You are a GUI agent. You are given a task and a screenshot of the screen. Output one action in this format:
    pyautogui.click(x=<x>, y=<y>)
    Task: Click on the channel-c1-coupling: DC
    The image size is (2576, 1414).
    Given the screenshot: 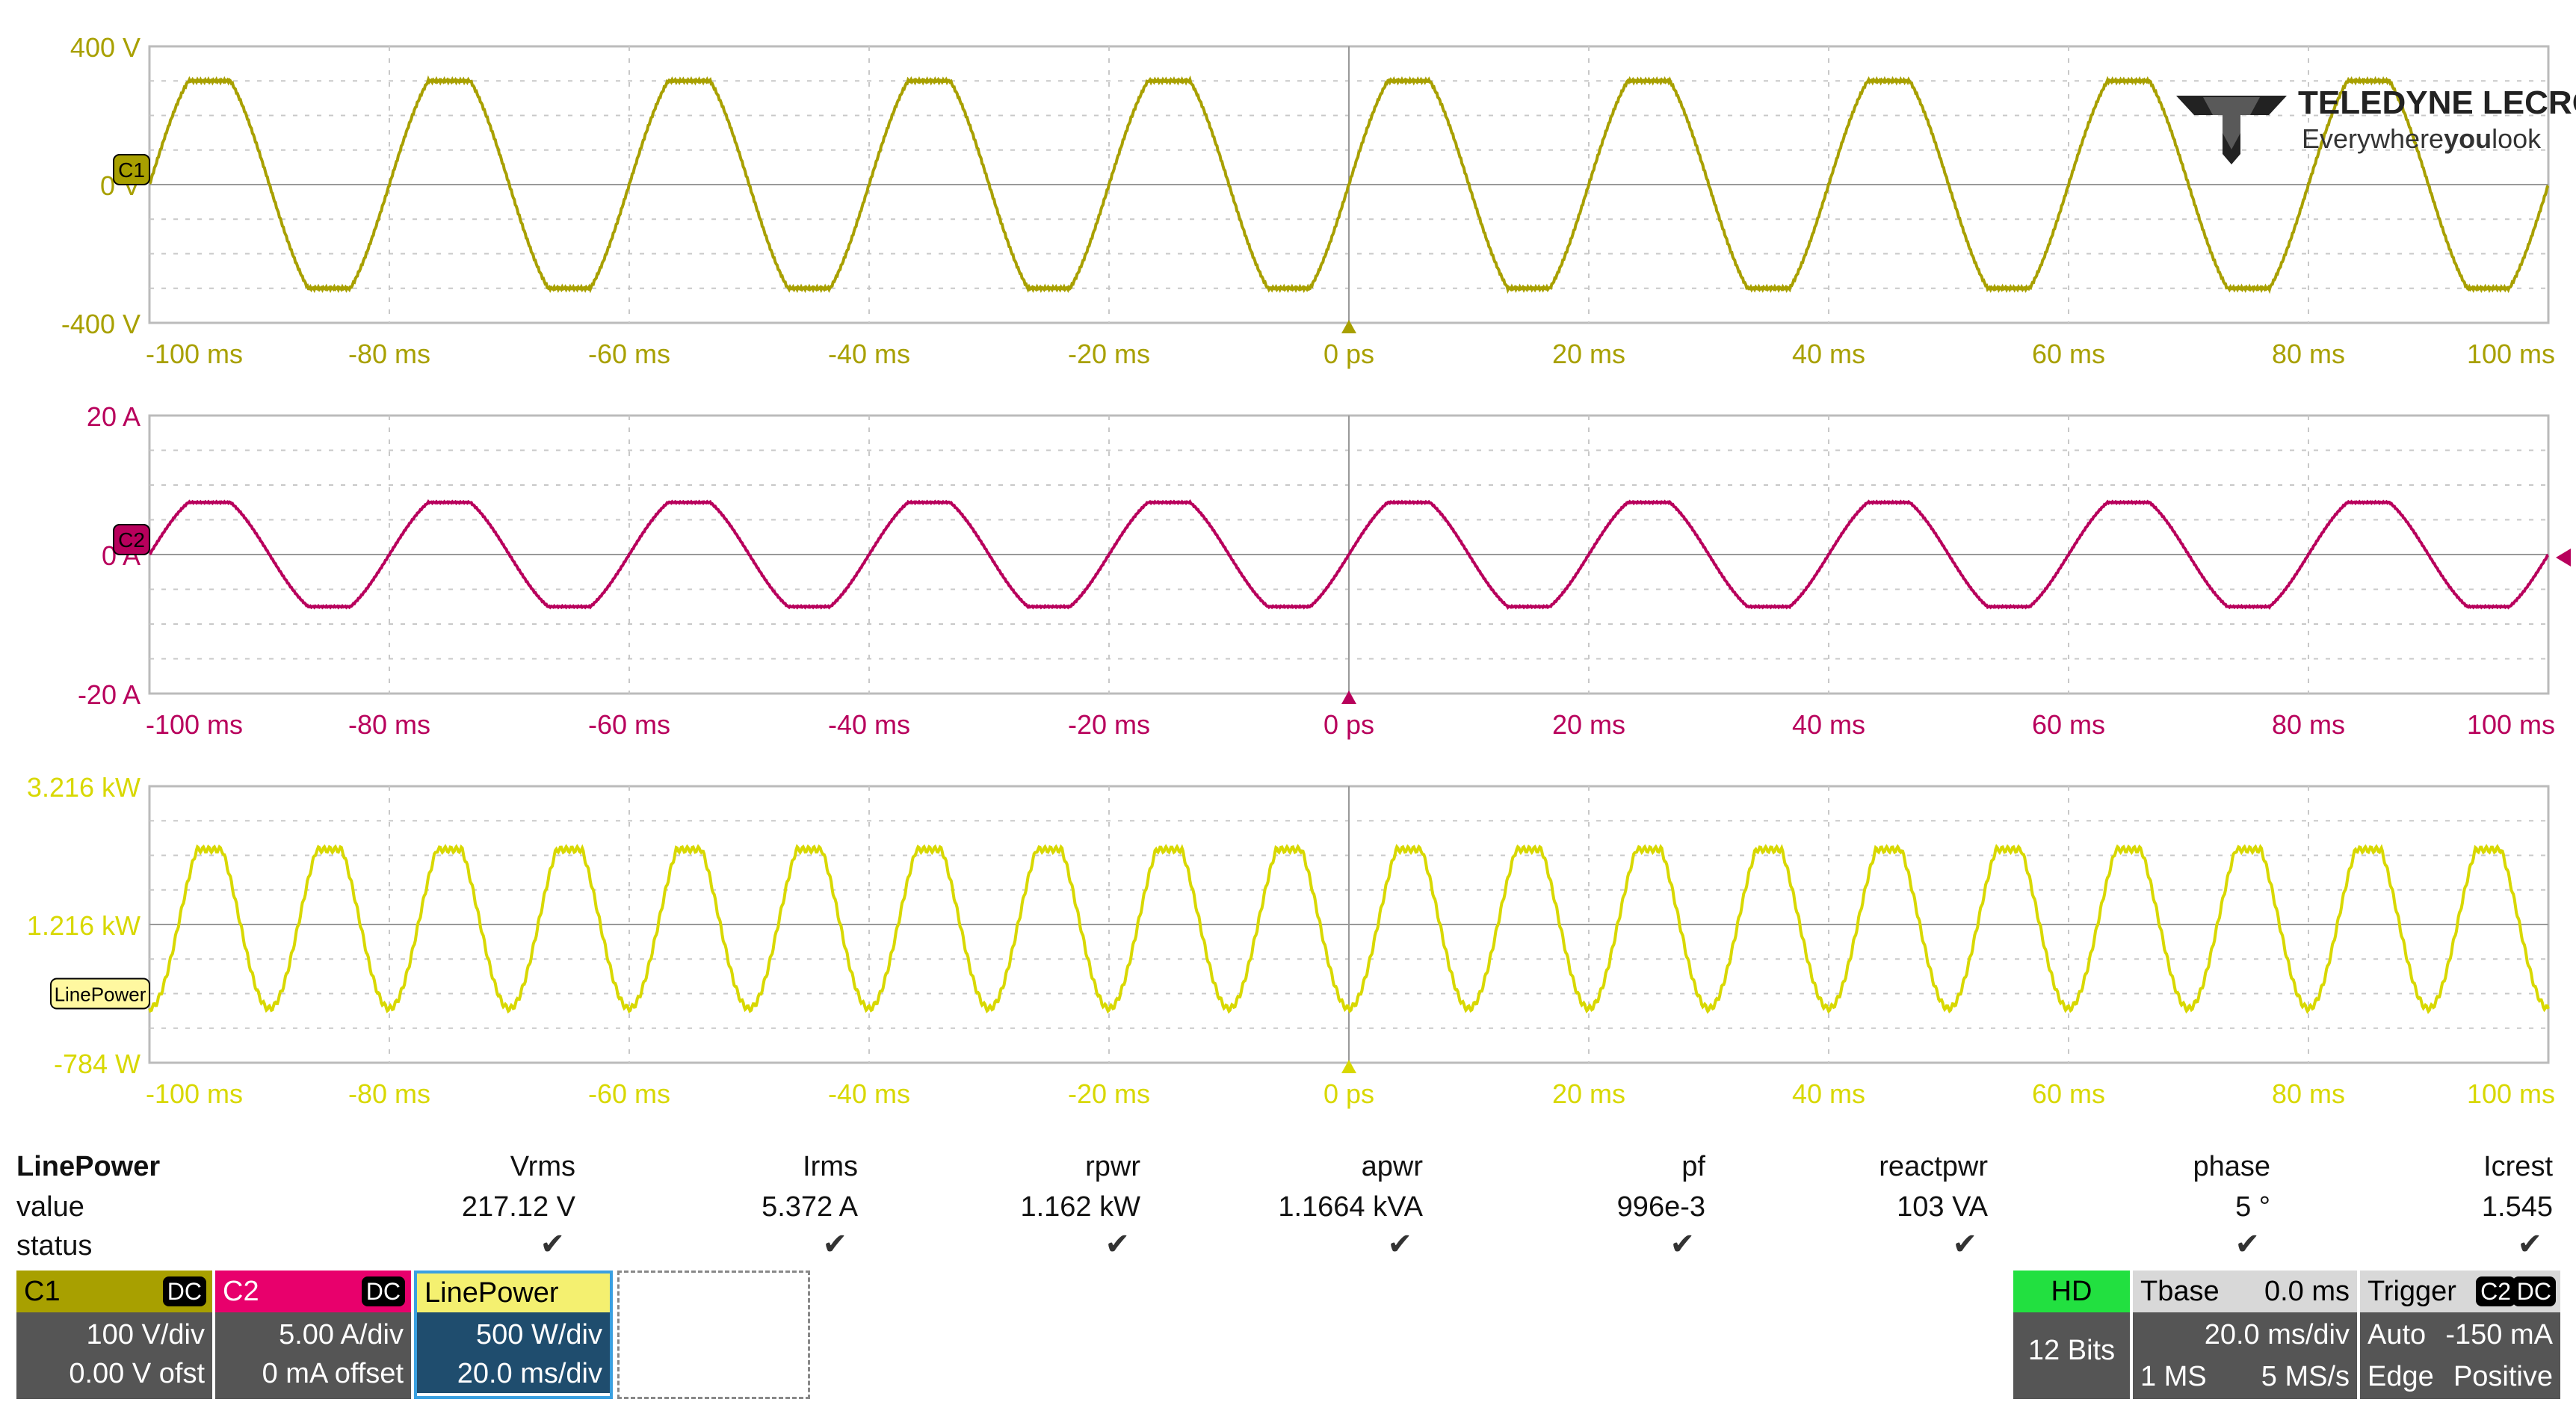 What is the action you would take?
    pyautogui.click(x=184, y=1291)
    